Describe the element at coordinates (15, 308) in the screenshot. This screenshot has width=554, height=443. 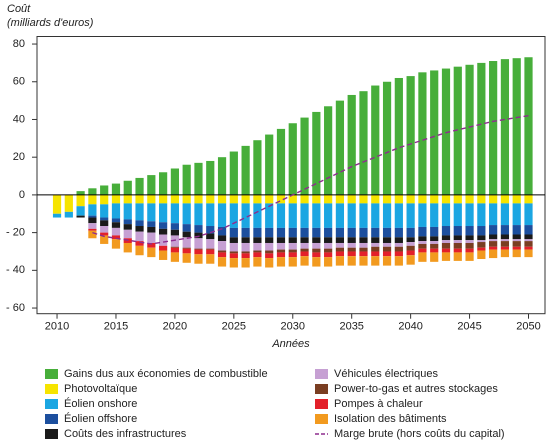
I see `y-tick-label: - 60` at that location.